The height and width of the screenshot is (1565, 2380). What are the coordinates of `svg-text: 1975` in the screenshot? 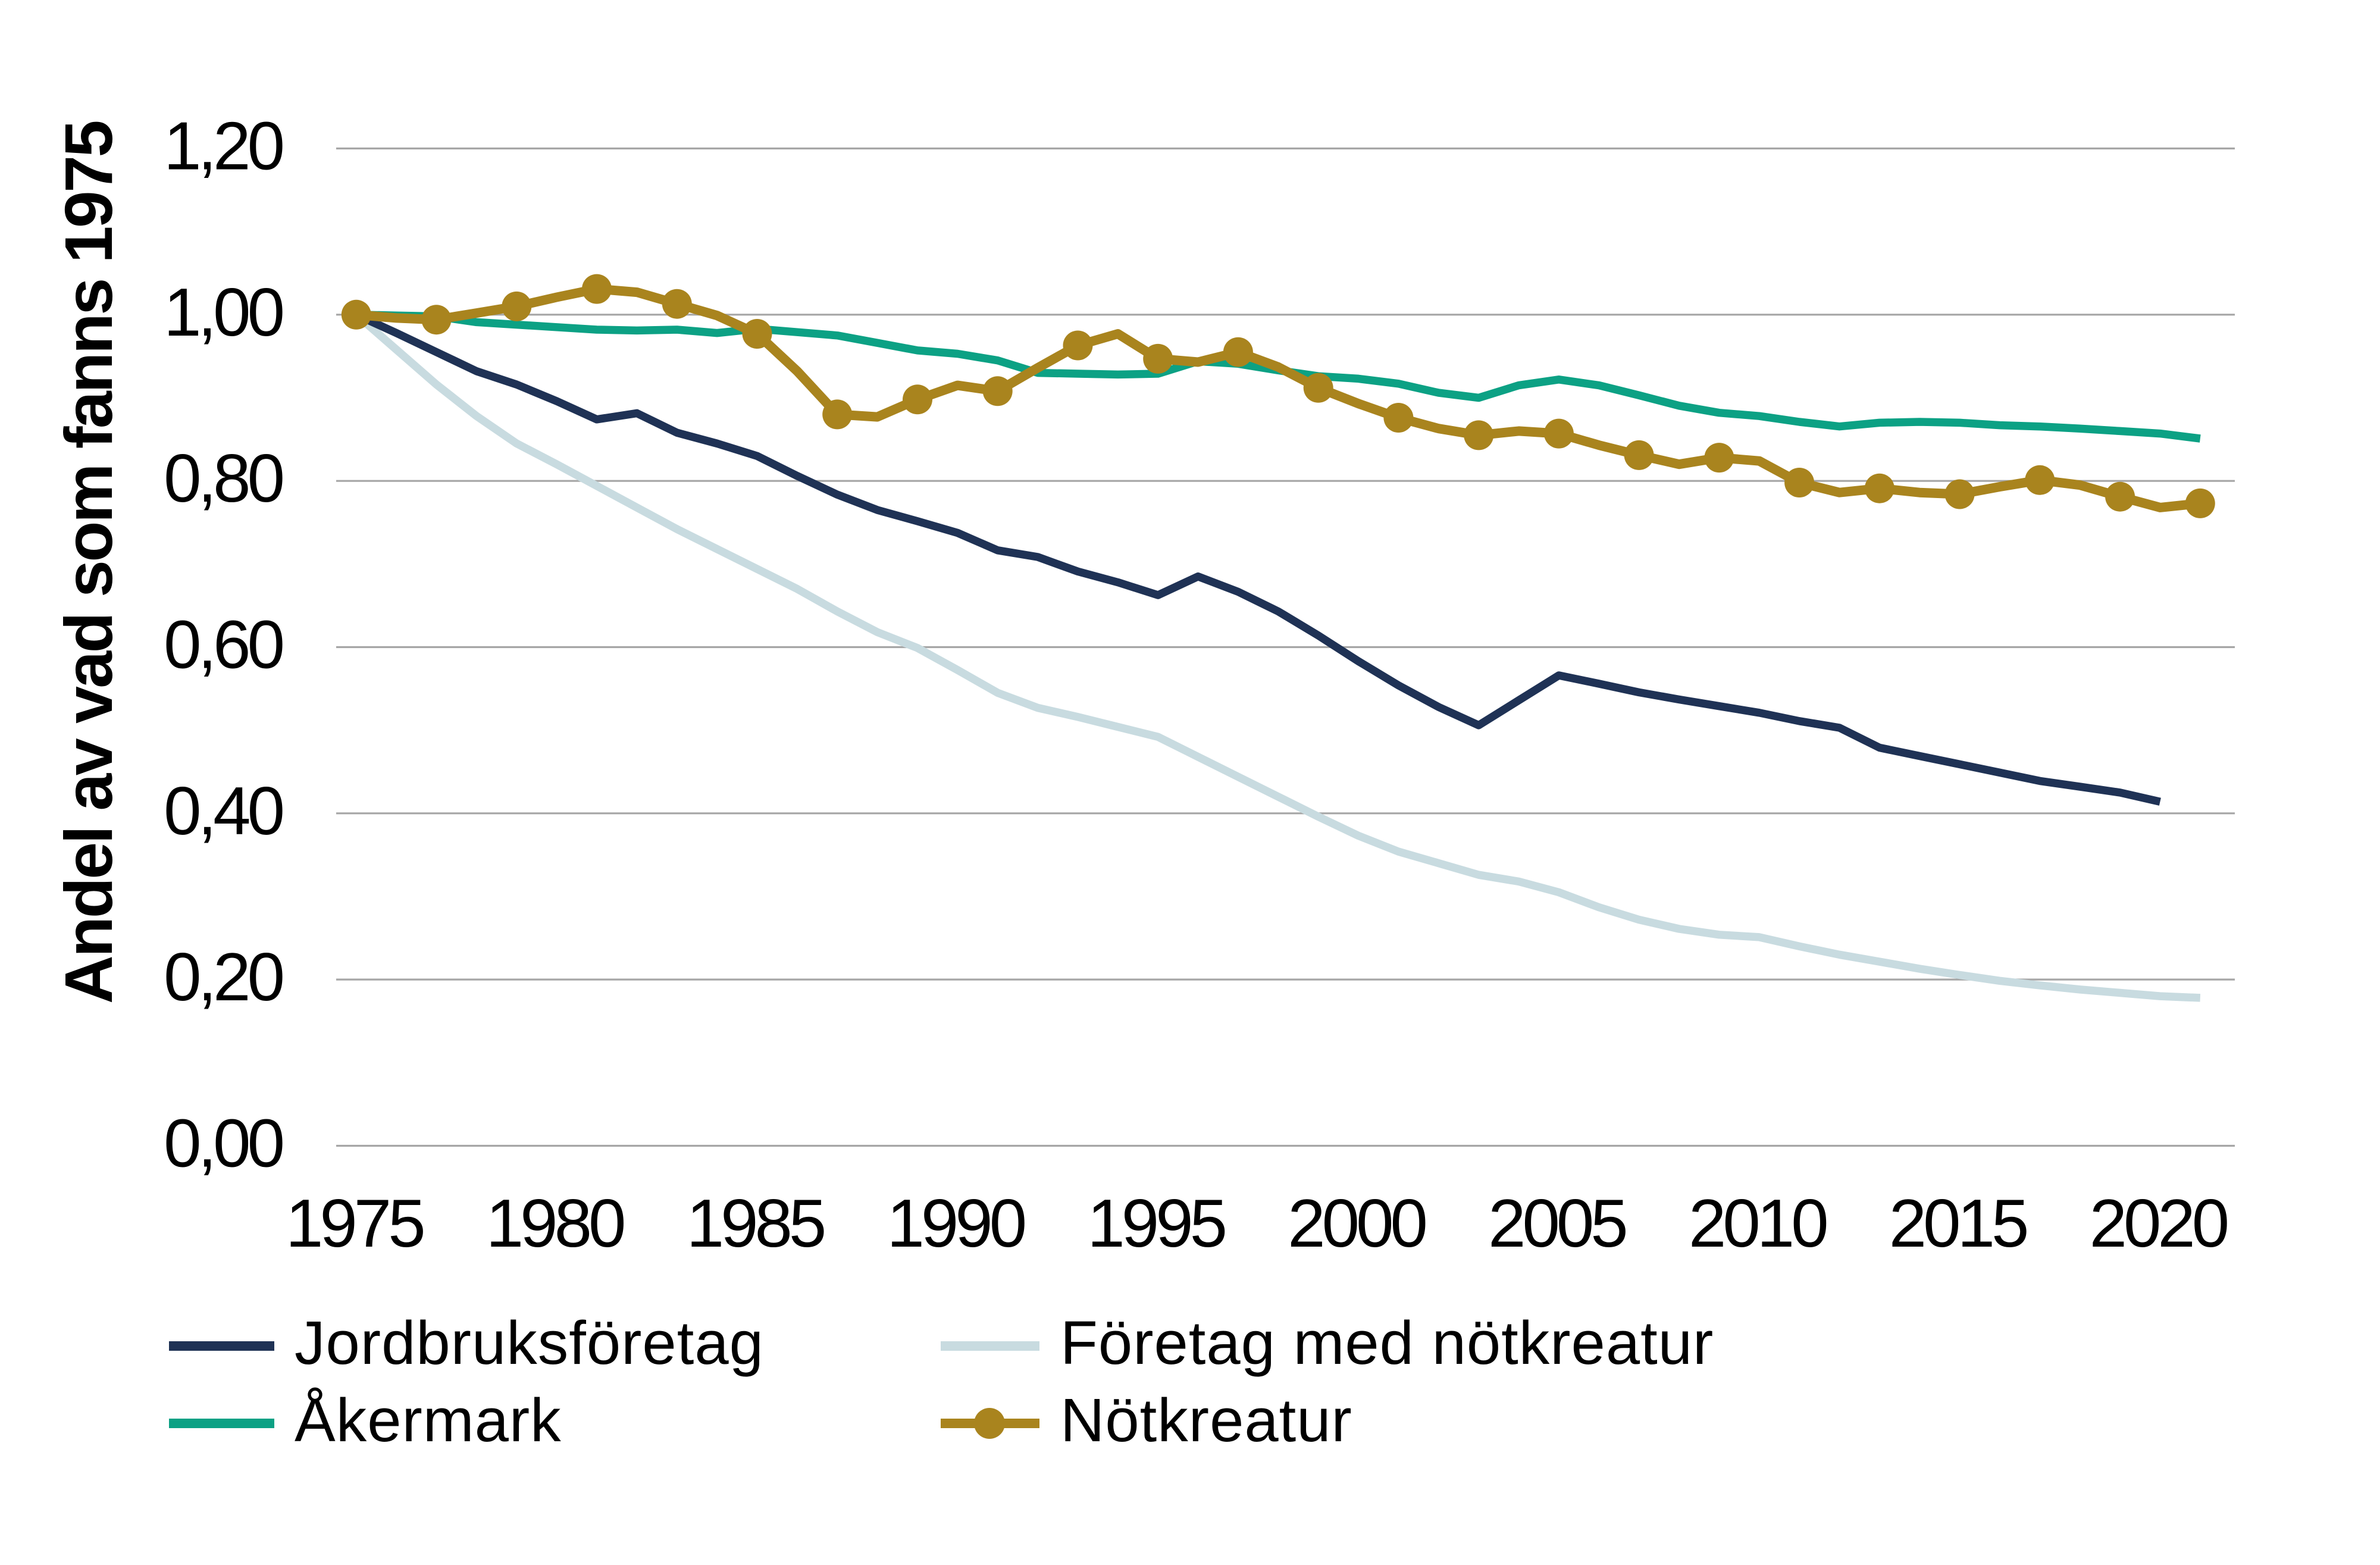 It's located at (354, 1224).